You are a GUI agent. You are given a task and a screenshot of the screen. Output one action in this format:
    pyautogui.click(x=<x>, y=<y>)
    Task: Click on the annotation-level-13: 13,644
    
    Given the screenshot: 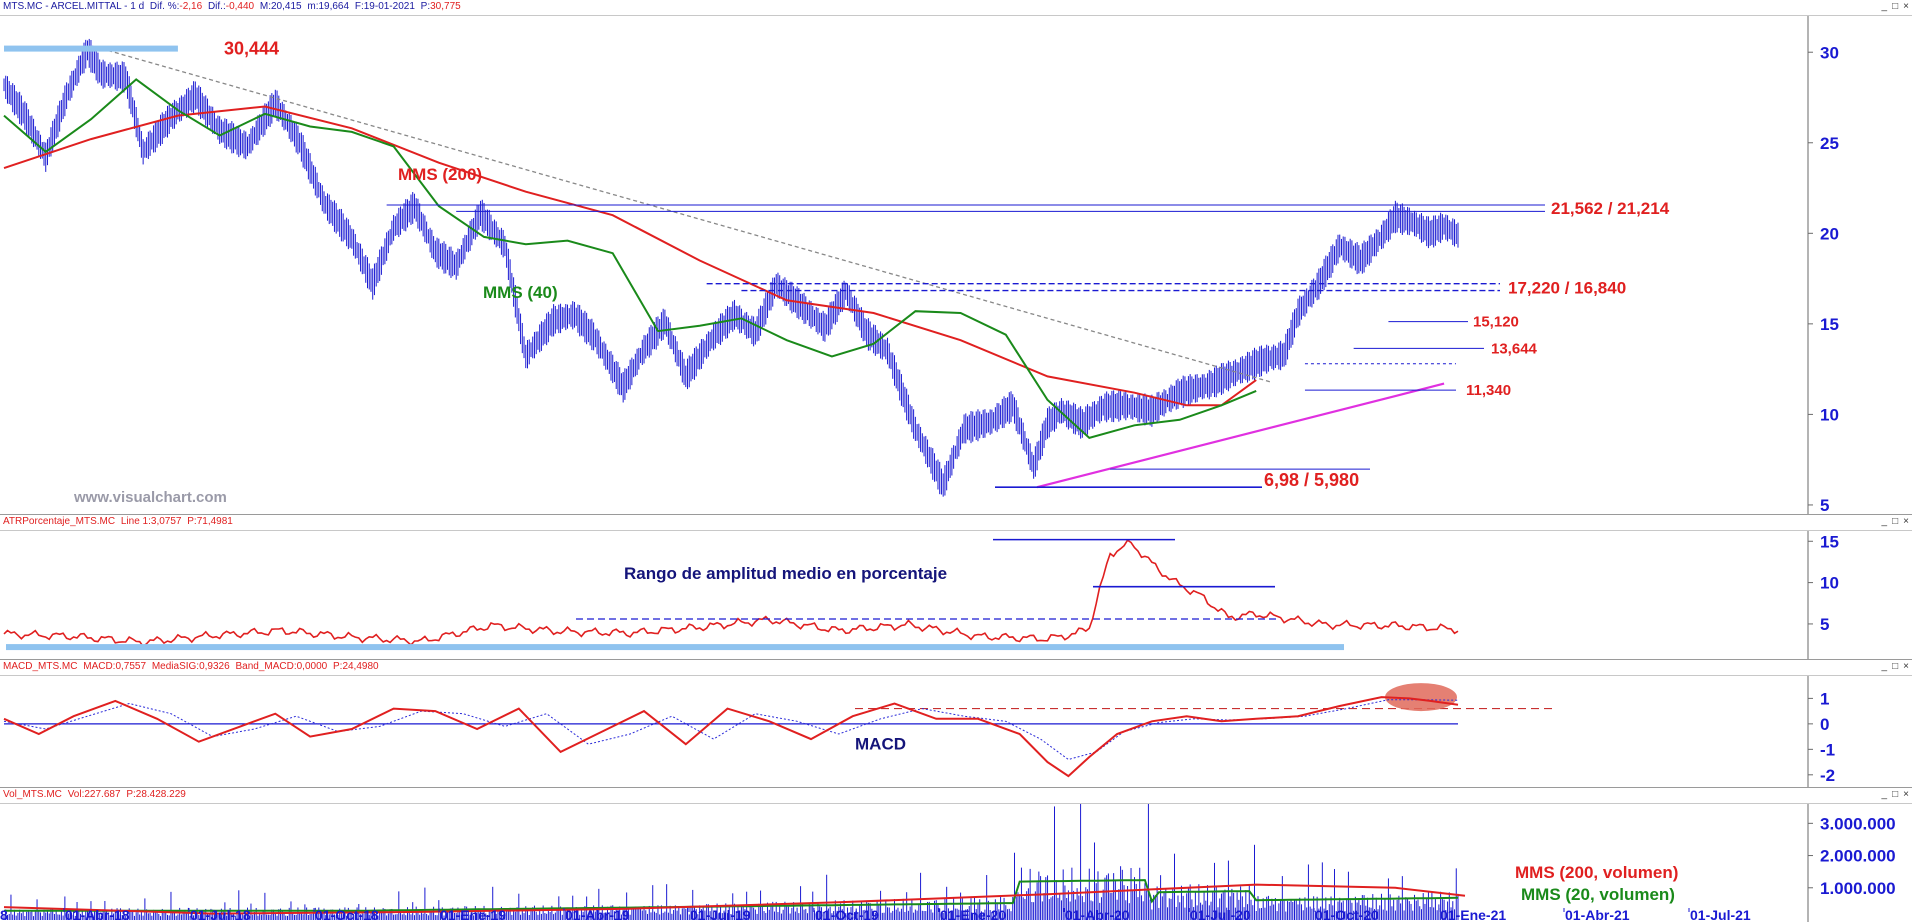 What is the action you would take?
    pyautogui.click(x=1514, y=348)
    